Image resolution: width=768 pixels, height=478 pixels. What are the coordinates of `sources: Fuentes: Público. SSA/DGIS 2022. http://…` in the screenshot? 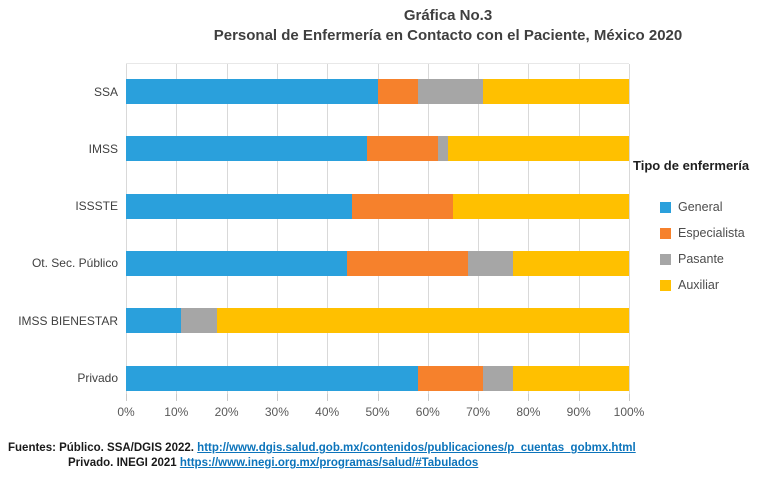 It's located at (322, 456).